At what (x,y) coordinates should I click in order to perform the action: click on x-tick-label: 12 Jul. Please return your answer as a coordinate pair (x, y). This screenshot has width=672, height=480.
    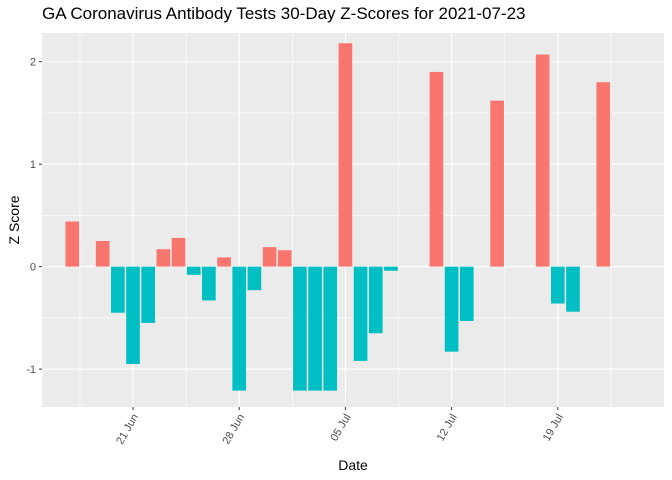
    Looking at the image, I should click on (447, 427).